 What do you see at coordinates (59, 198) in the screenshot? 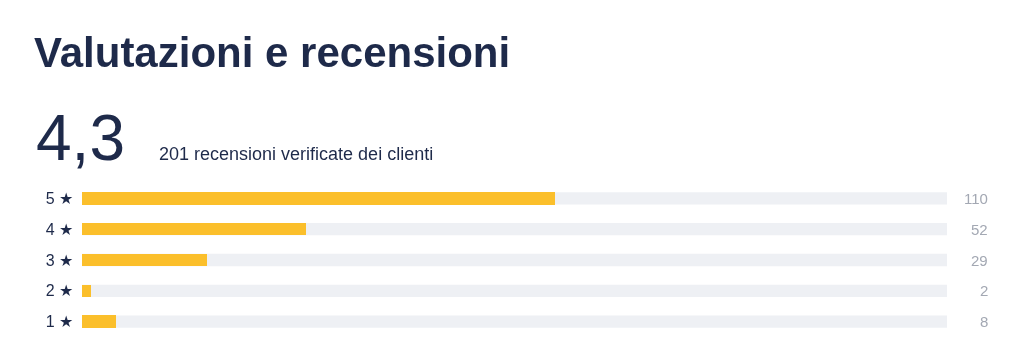
I see `y-tick-label: 5 ★` at bounding box center [59, 198].